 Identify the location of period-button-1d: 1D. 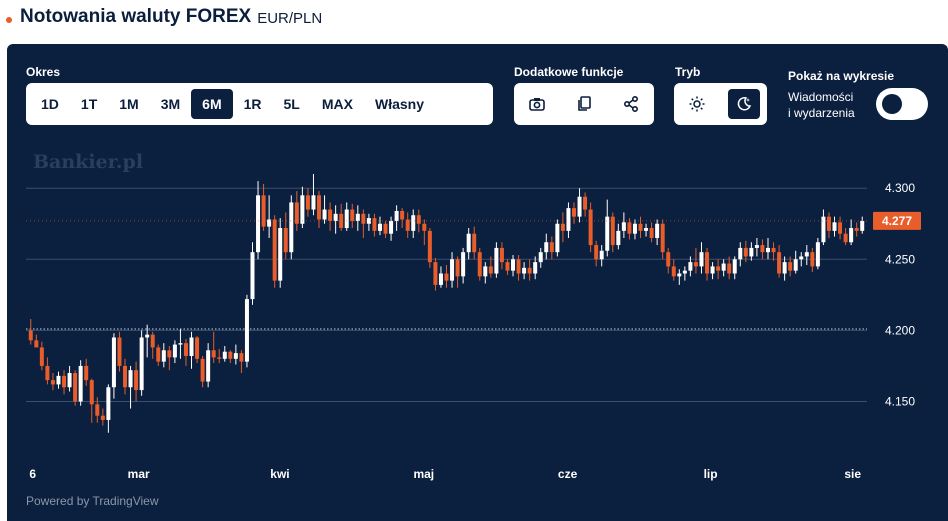
(50, 104).